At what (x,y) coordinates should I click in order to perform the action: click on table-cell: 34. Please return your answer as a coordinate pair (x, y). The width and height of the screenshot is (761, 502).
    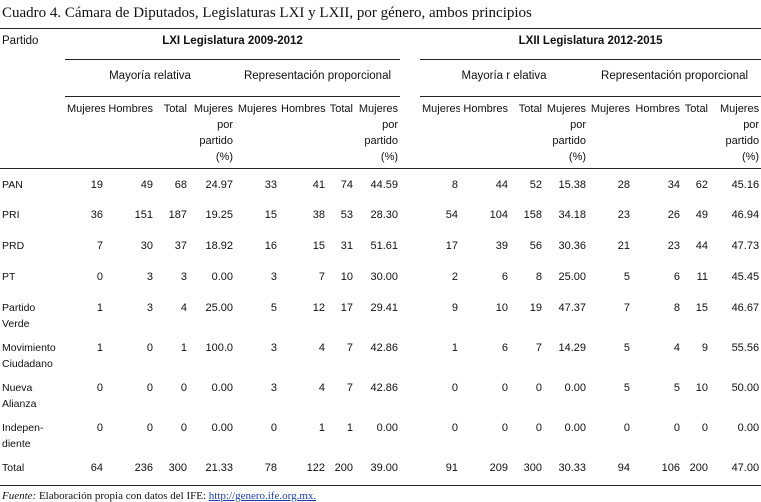
    Looking at the image, I should click on (674, 185).